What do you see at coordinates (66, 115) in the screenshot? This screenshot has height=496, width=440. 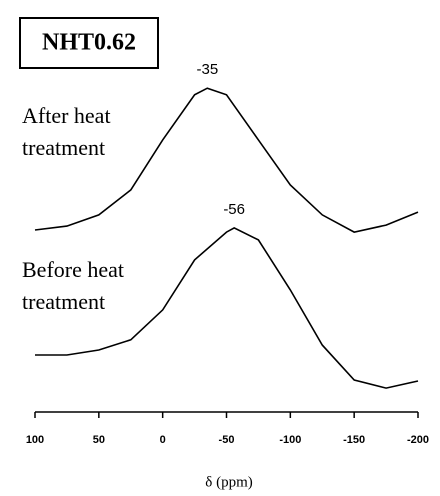 I see `series-label: After heat` at bounding box center [66, 115].